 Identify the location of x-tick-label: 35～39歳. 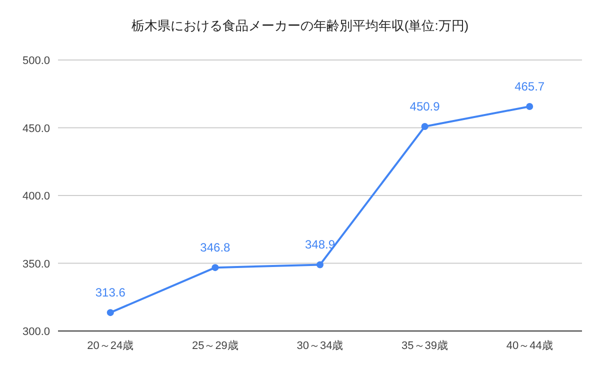
(425, 345).